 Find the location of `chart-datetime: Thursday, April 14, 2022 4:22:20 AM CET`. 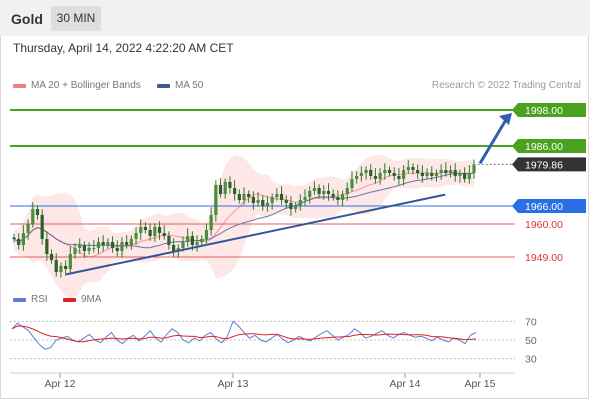

chart-datetime: Thursday, April 14, 2022 4:22:20 AM CET is located at coordinates (123, 48).